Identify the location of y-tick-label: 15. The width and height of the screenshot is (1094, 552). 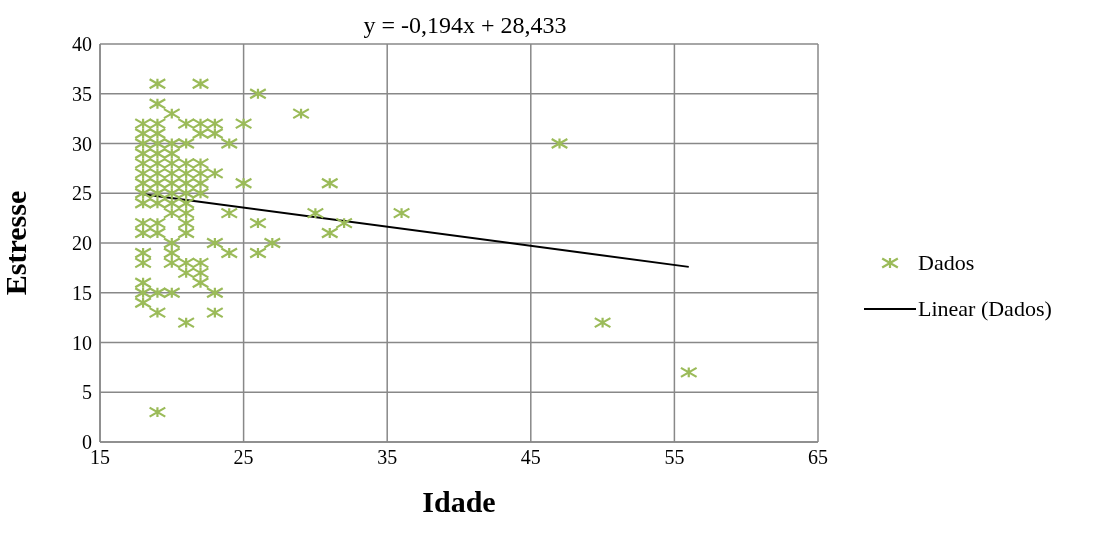
(82, 292).